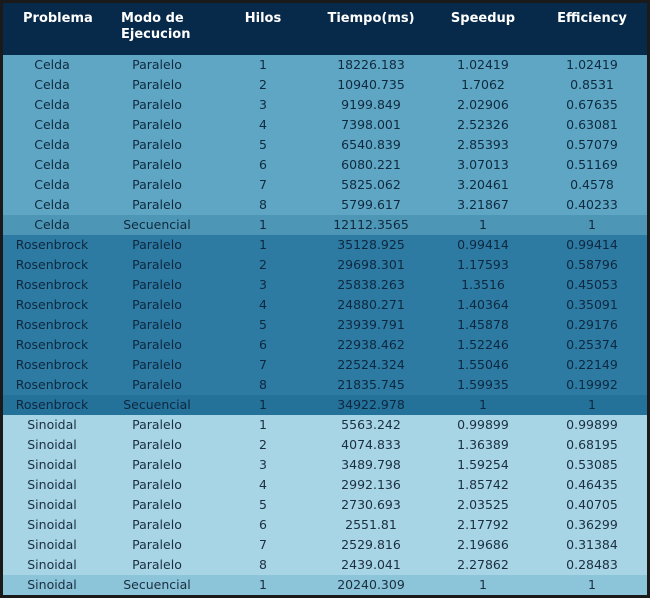 Image resolution: width=650 pixels, height=598 pixels. Describe the element at coordinates (263, 485) in the screenshot. I see `cell-hilos: 4` at that location.